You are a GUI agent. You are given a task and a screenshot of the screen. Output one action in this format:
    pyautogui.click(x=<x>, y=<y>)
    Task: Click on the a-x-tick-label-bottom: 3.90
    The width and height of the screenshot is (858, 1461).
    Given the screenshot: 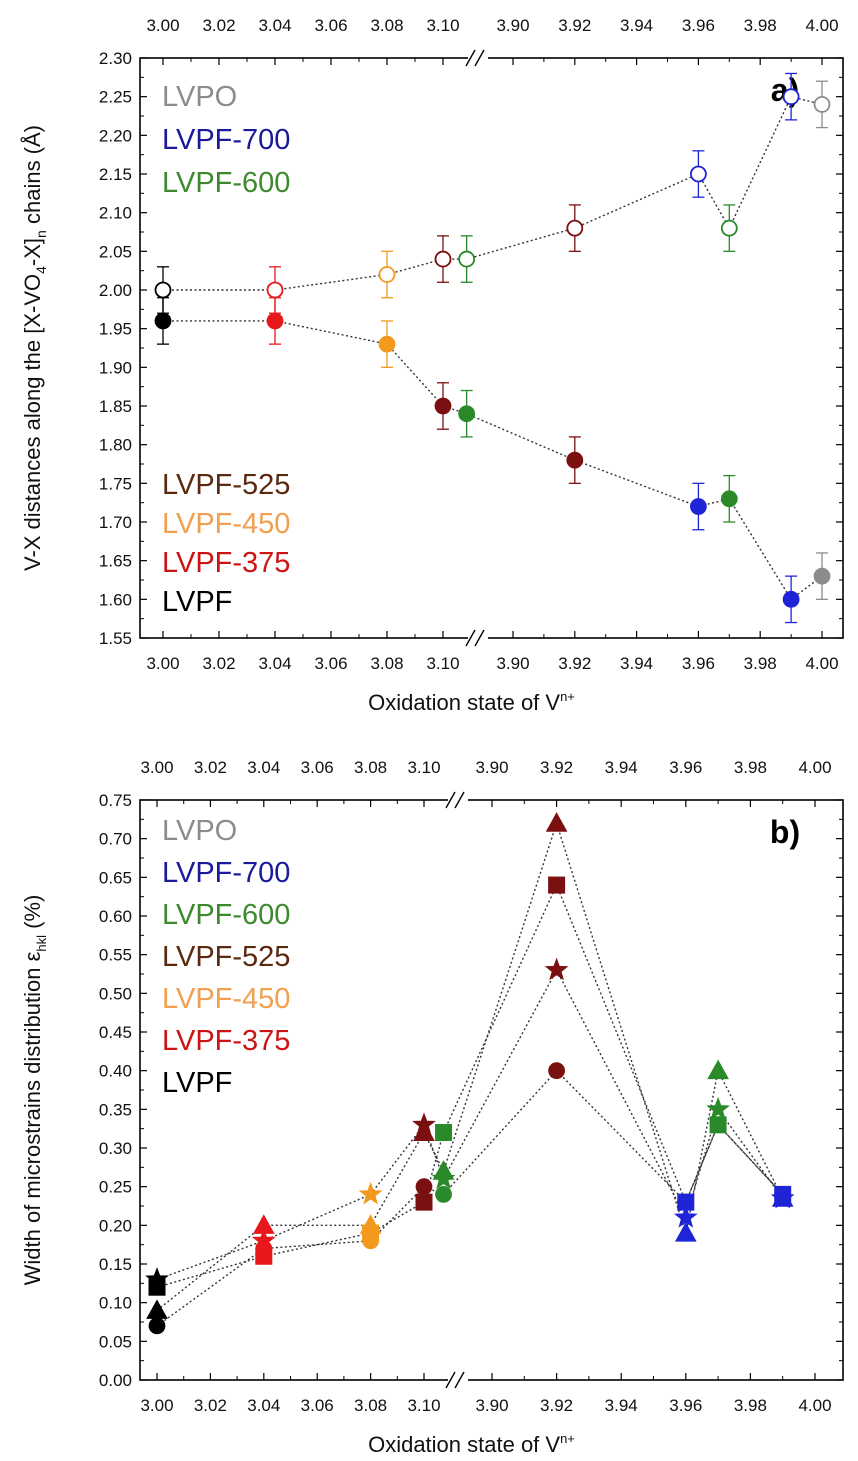 What is the action you would take?
    pyautogui.click(x=512, y=663)
    